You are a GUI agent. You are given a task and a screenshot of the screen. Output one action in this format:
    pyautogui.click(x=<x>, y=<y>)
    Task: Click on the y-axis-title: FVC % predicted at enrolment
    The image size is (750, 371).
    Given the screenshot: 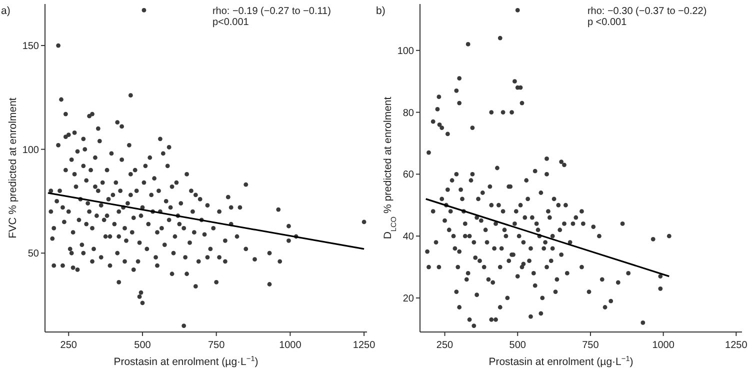 What is the action you would take?
    pyautogui.click(x=13, y=168)
    